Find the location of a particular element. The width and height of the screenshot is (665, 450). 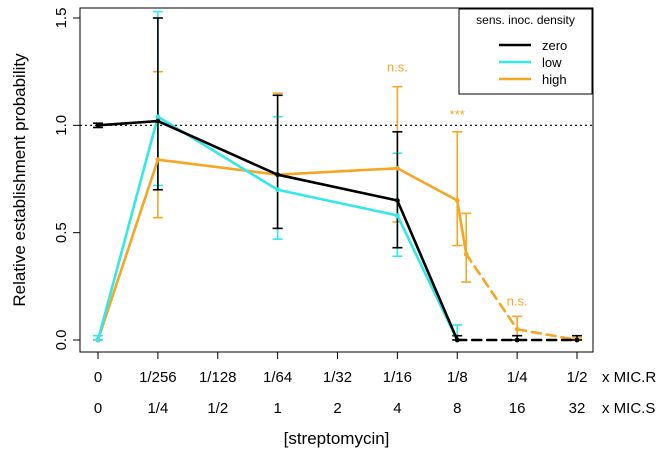

significance-annotation: *** is located at coordinates (457, 114).